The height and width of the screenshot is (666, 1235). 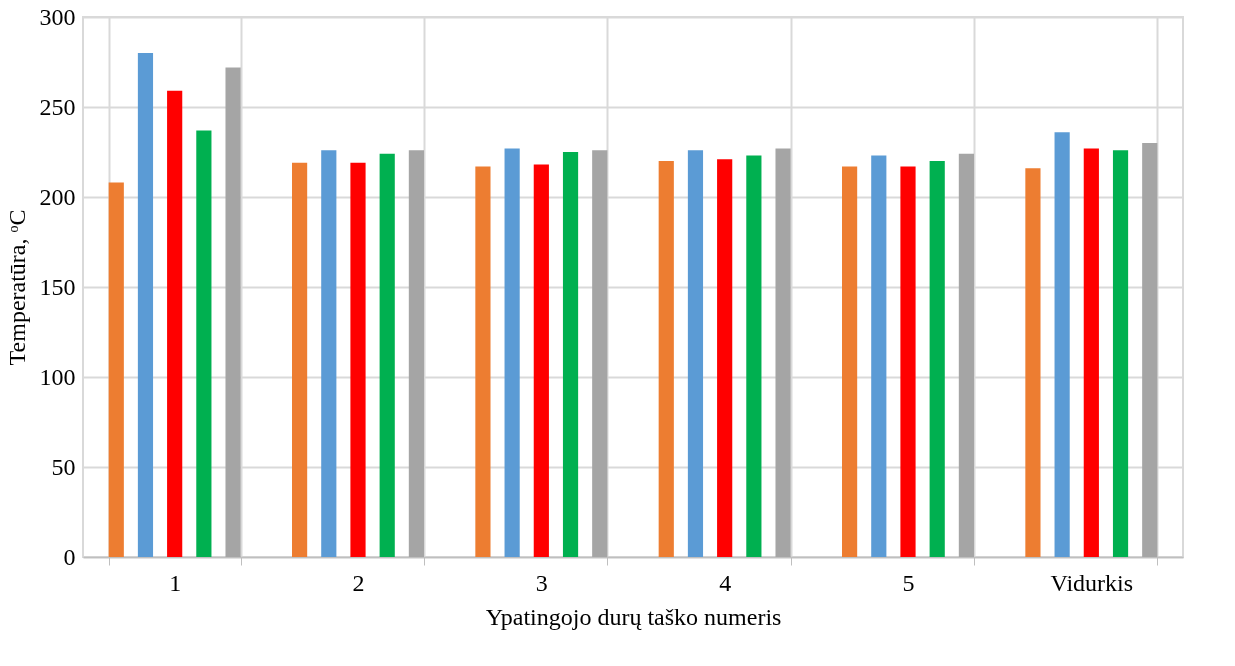 What do you see at coordinates (57, 106) in the screenshot?
I see `y-tick-label: 250` at bounding box center [57, 106].